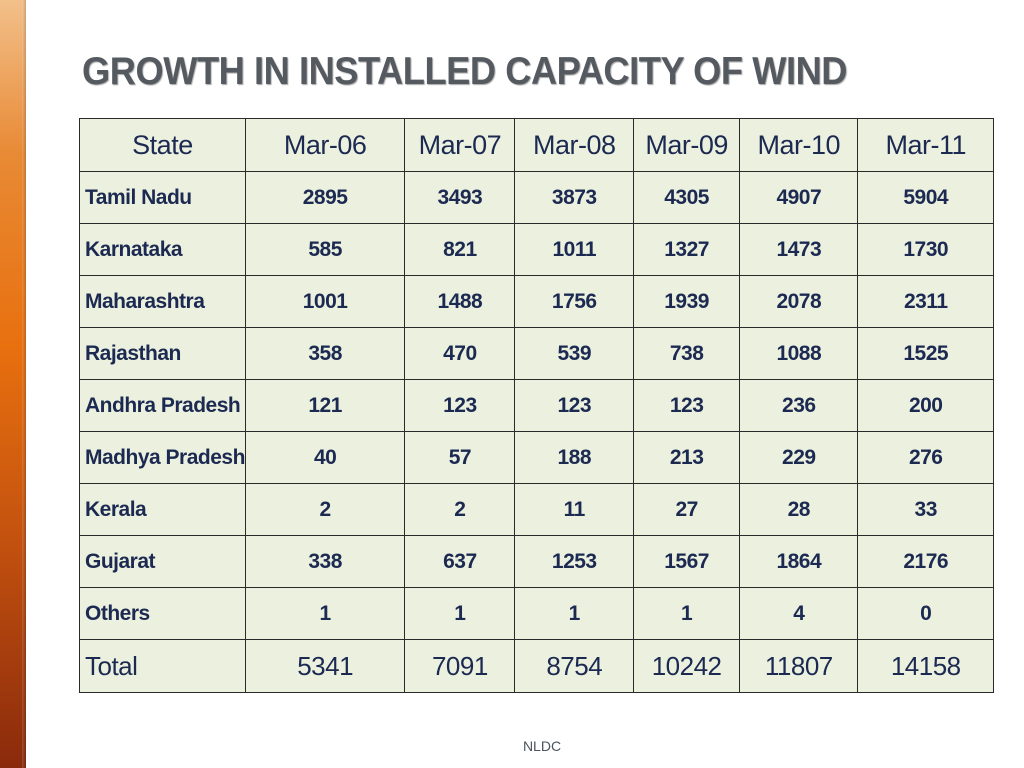 This screenshot has height=768, width=1024. What do you see at coordinates (574, 666) in the screenshot?
I see `total-value-cell: 8754` at bounding box center [574, 666].